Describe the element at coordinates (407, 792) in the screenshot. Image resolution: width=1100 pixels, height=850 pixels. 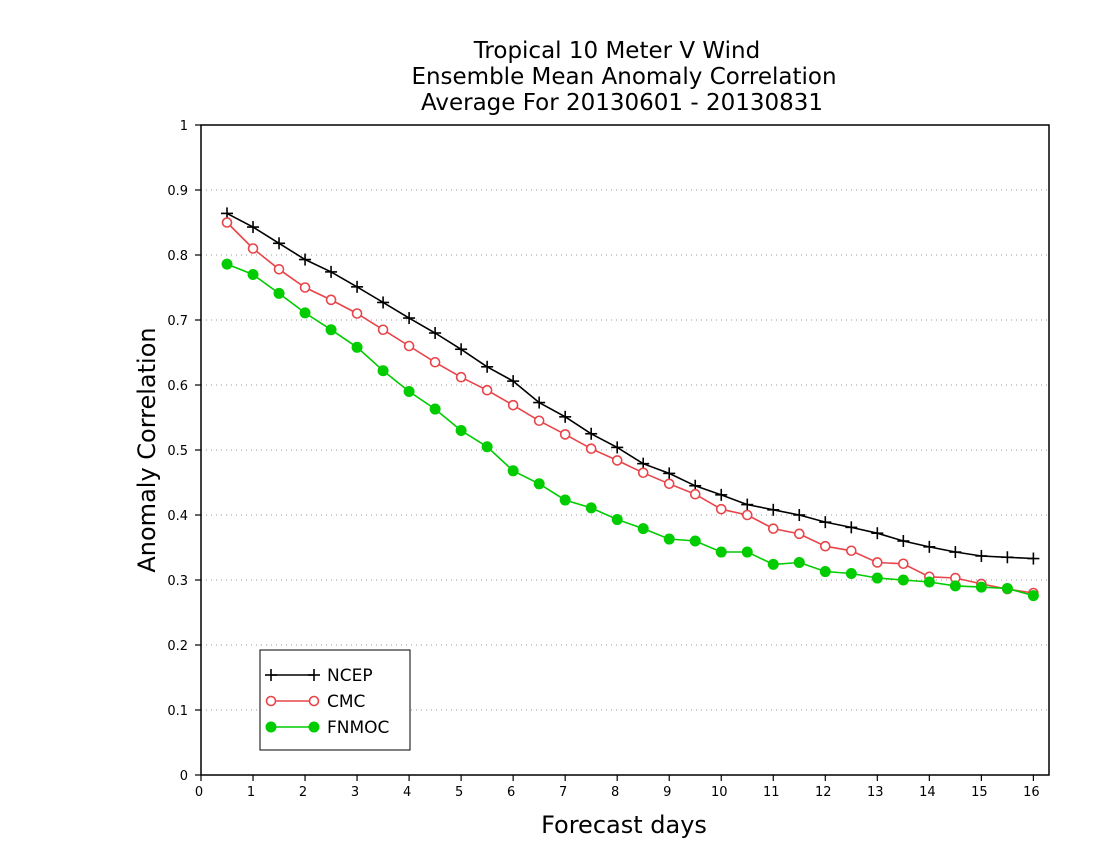
I see `x-tick-label-4: 4` at that location.